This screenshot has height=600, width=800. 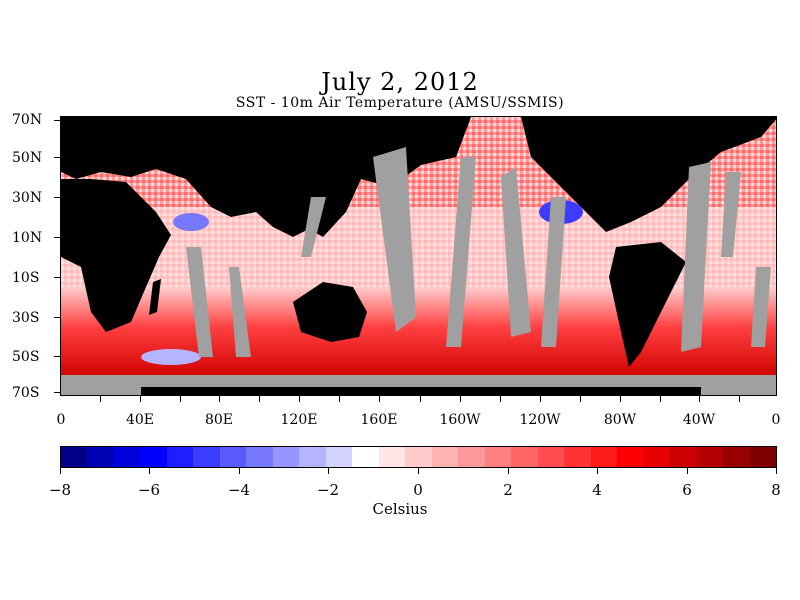 I want to click on greenland-land, so click(x=711, y=132).